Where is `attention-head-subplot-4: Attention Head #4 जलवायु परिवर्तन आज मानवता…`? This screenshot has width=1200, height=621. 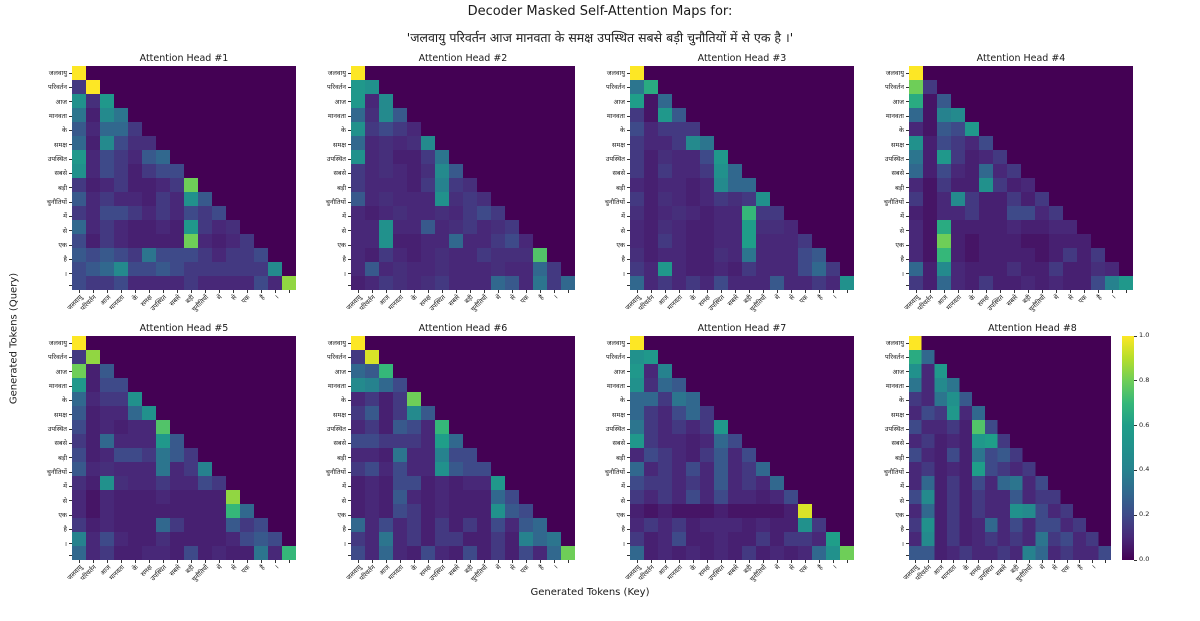 attention-head-subplot-4: Attention Head #4 जलवायु परिवर्तन आज मानवता… is located at coordinates (998, 194).